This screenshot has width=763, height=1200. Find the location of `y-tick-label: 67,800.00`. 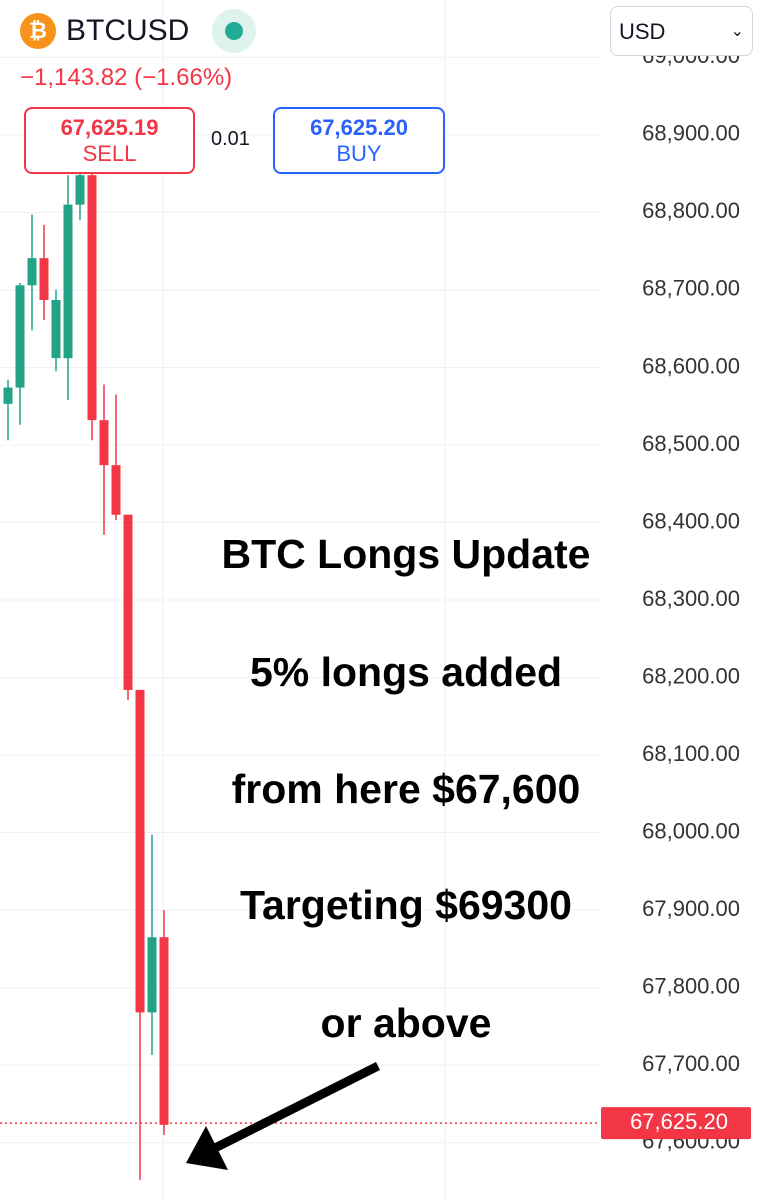

y-tick-label: 67,800.00 is located at coordinates (691, 985).